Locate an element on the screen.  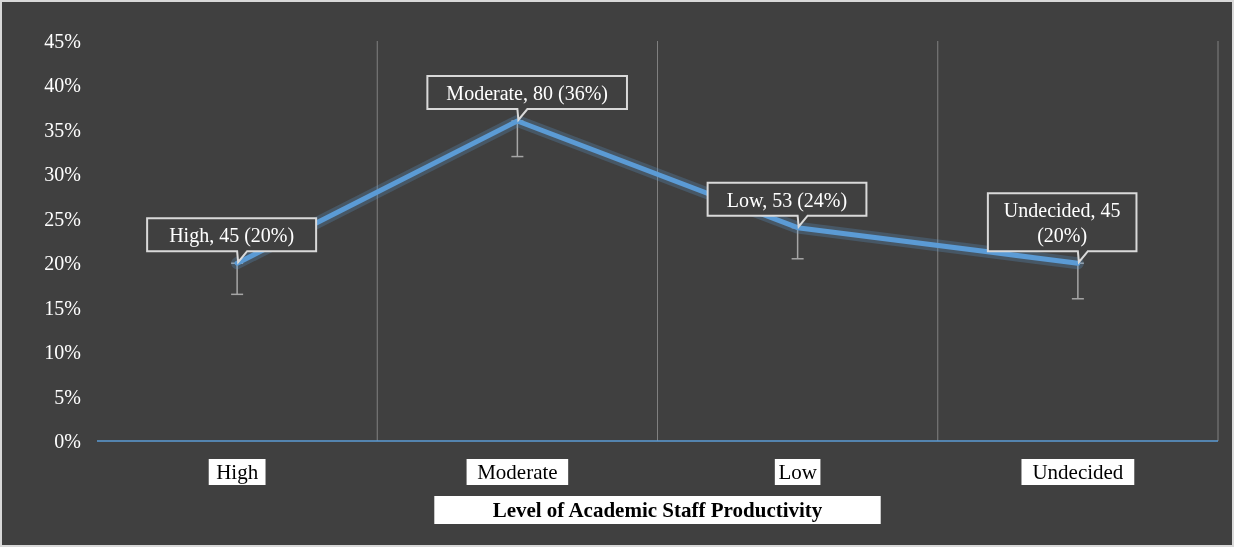
x-axis-title: Level of Academic Staff Productivity is located at coordinates (657, 510).